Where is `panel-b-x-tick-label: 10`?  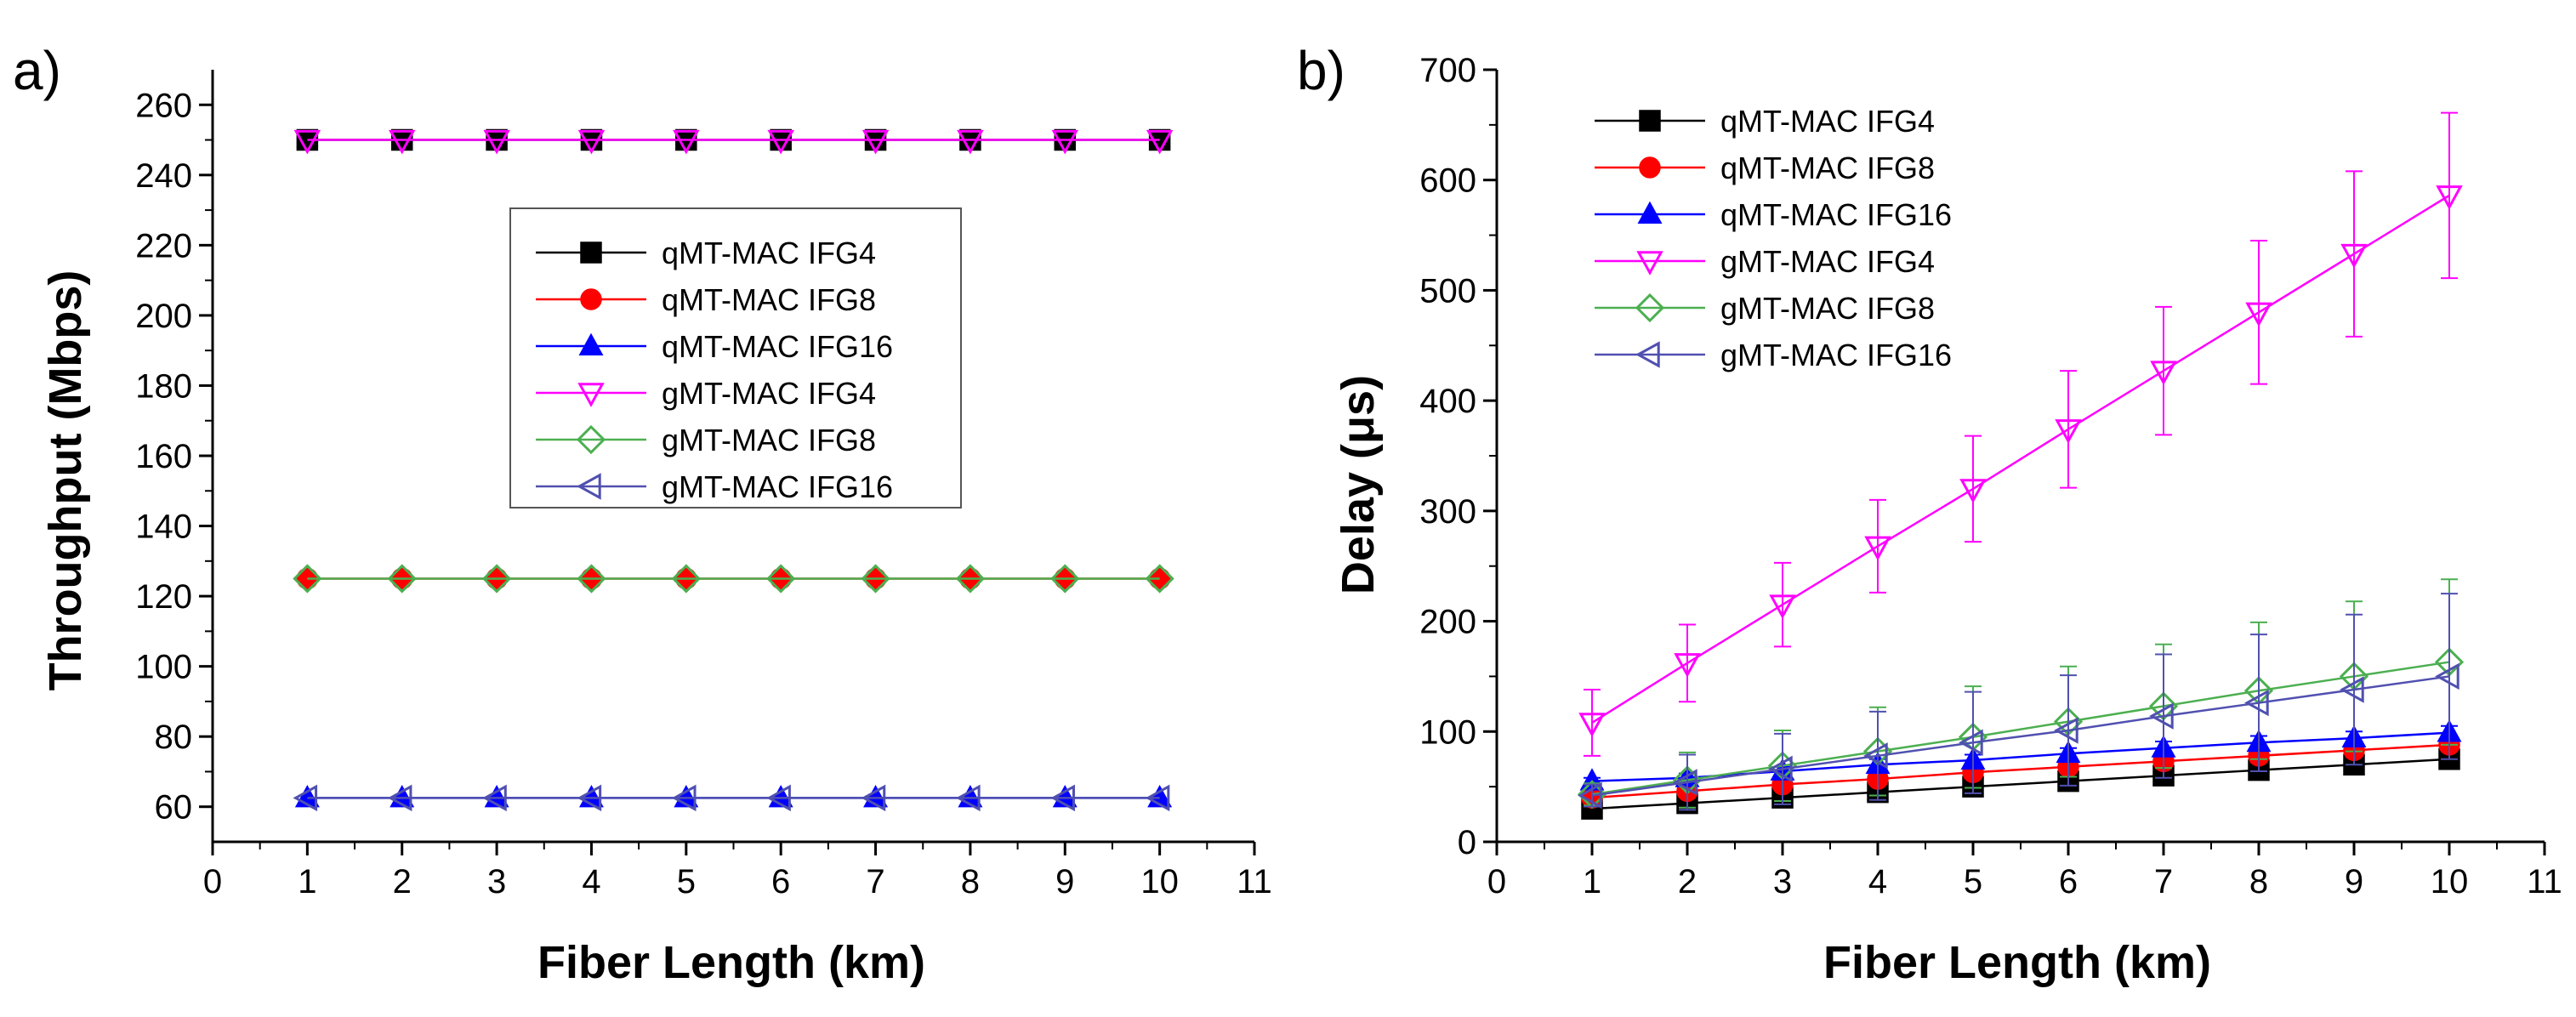
panel-b-x-tick-label: 10 is located at coordinates (2450, 882).